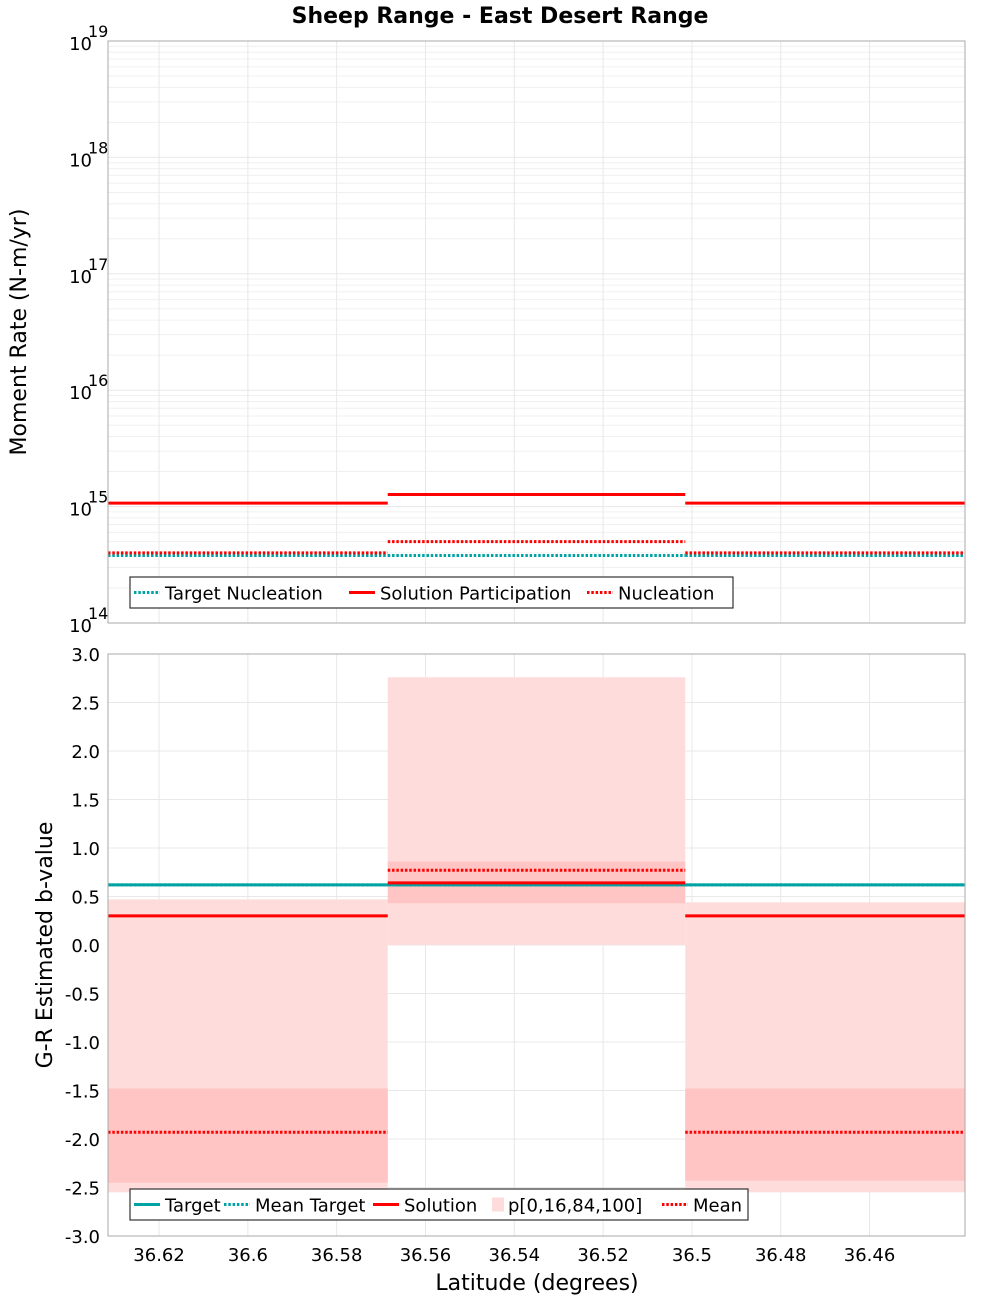  I want to click on top-legend-label: Target Nucleation, so click(243, 594).